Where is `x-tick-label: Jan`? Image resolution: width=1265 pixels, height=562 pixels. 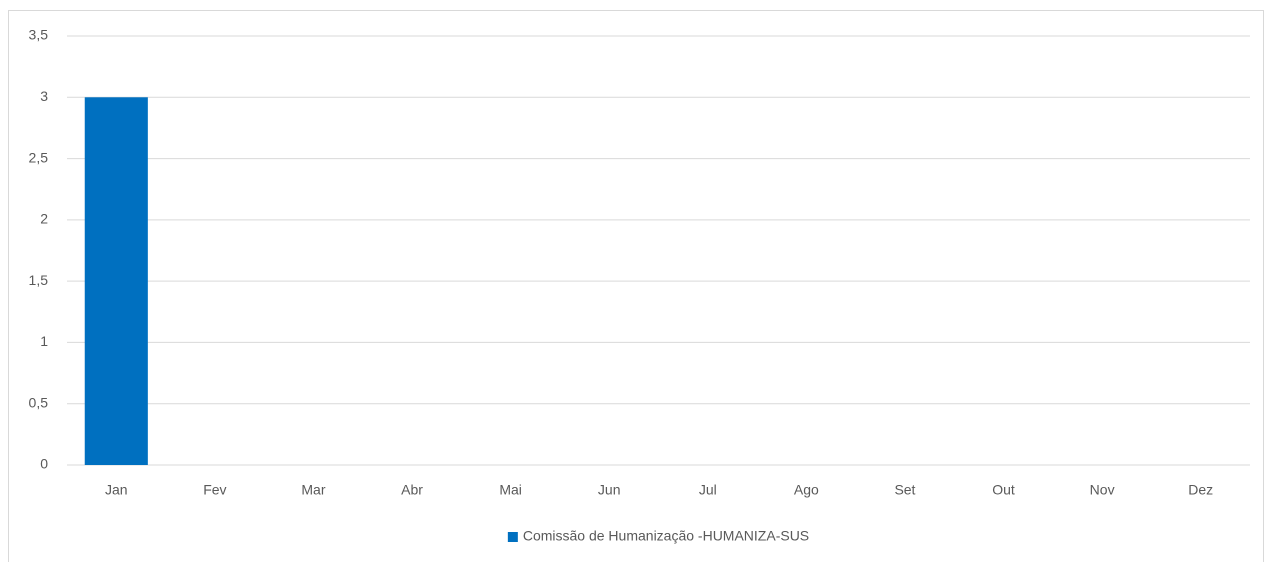
x-tick-label: Jan is located at coordinates (116, 490).